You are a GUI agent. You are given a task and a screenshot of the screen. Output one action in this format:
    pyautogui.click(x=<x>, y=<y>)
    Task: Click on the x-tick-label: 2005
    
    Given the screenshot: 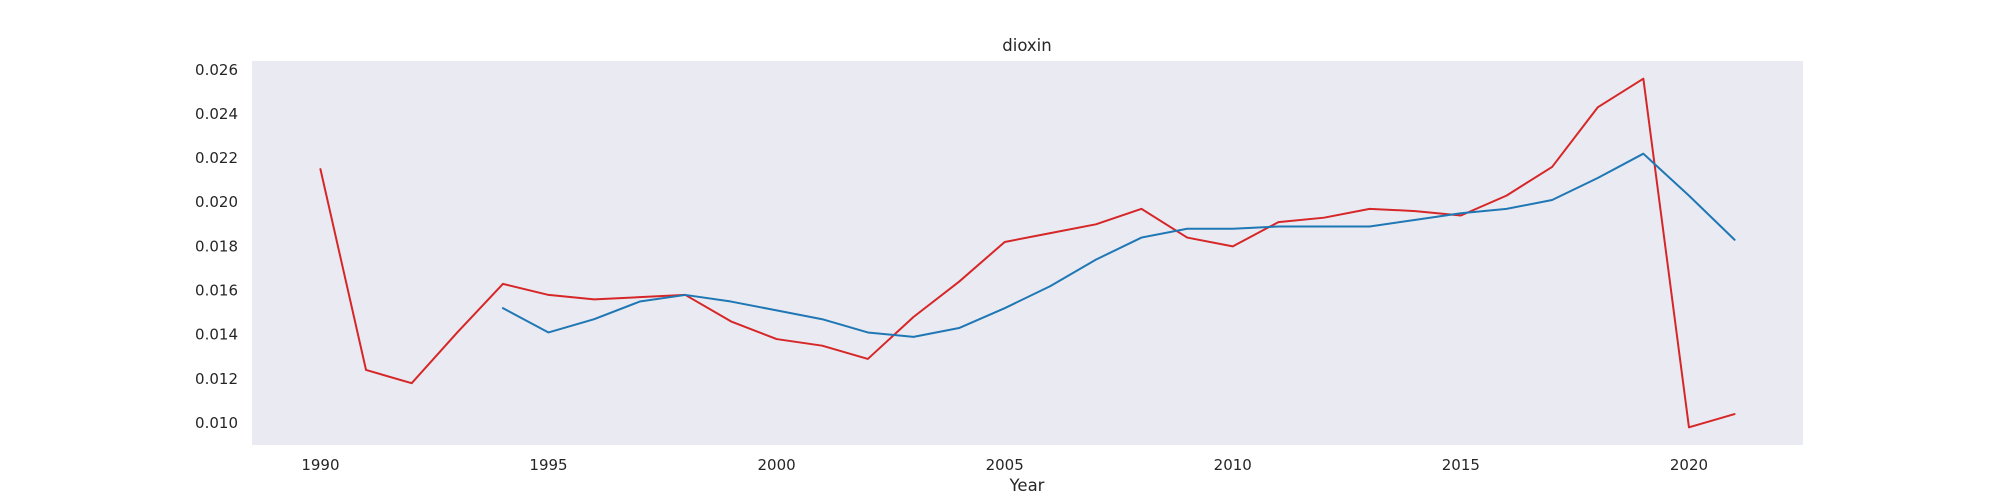 What is the action you would take?
    pyautogui.click(x=1005, y=465)
    